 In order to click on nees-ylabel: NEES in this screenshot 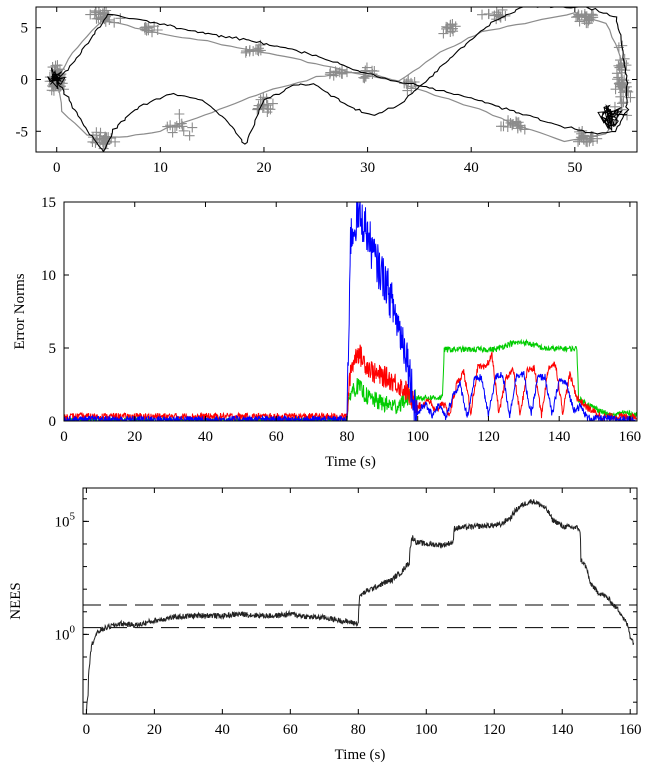, I will do `click(16, 601)`.